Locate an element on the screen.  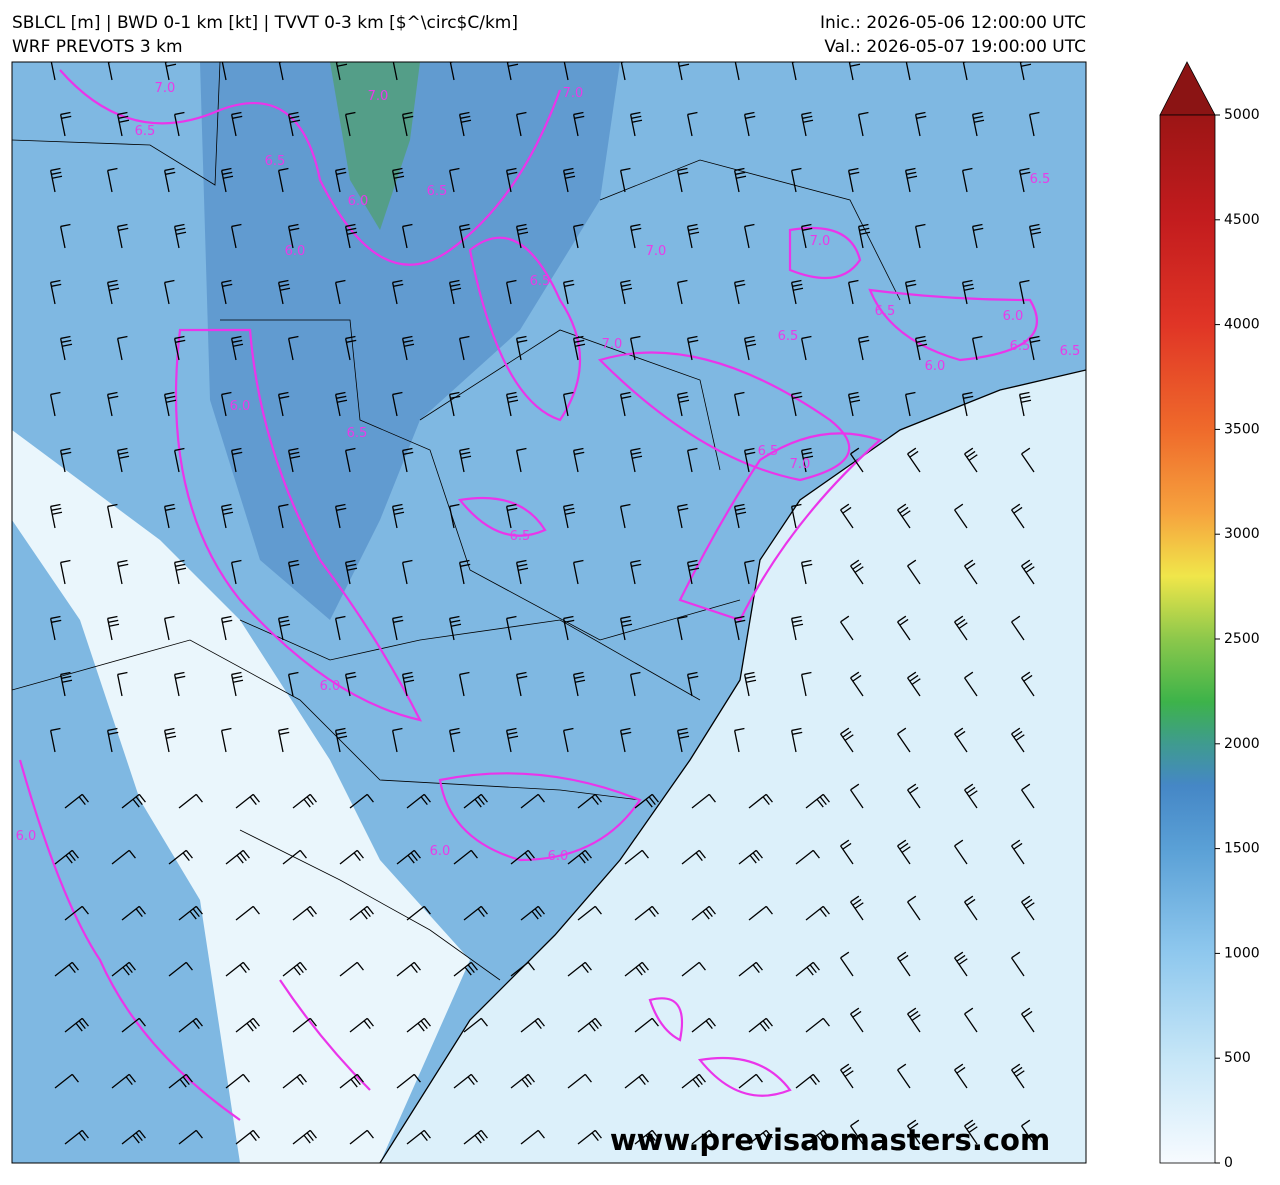
colorbar-tick-label: 500 is located at coordinates (1237, 1058).